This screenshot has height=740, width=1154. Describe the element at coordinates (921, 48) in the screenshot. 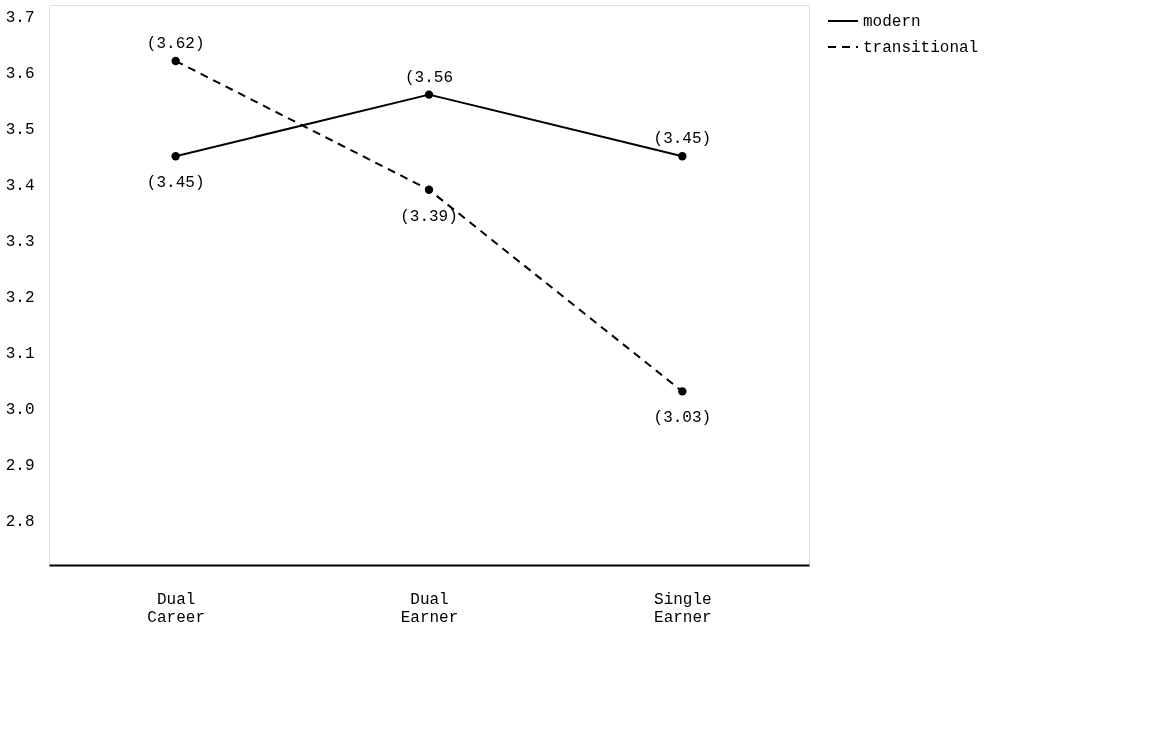

I see `legend-label: transitional` at that location.